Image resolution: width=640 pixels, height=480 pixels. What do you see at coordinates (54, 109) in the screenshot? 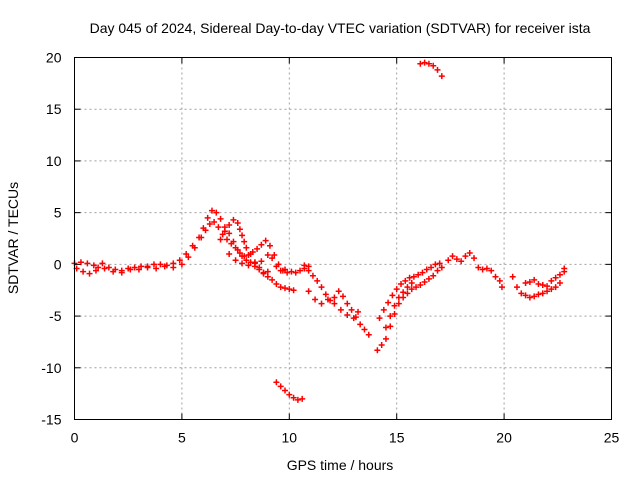
I see `y-tick-label: 15` at bounding box center [54, 109].